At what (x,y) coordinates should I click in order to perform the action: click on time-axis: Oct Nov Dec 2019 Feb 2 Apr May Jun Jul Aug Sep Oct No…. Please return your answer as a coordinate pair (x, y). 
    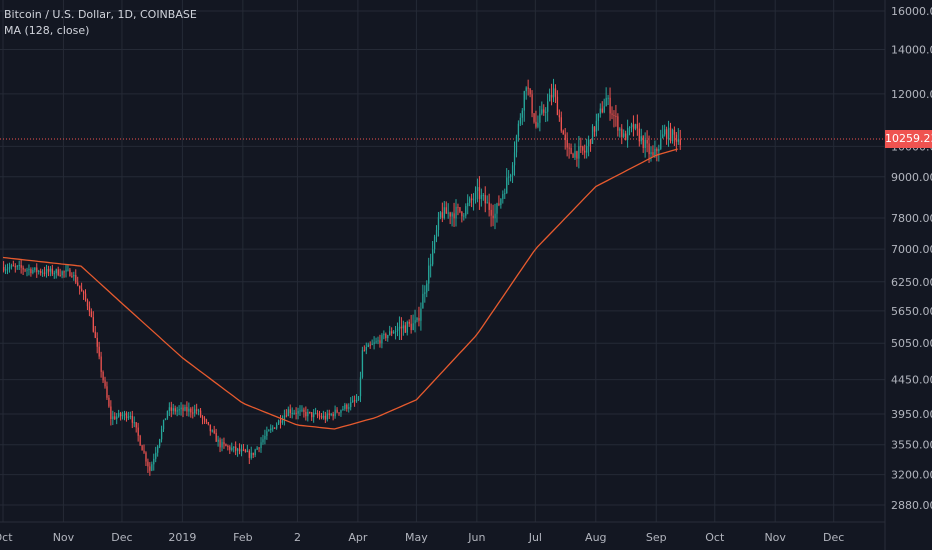
    Looking at the image, I should click on (422, 537).